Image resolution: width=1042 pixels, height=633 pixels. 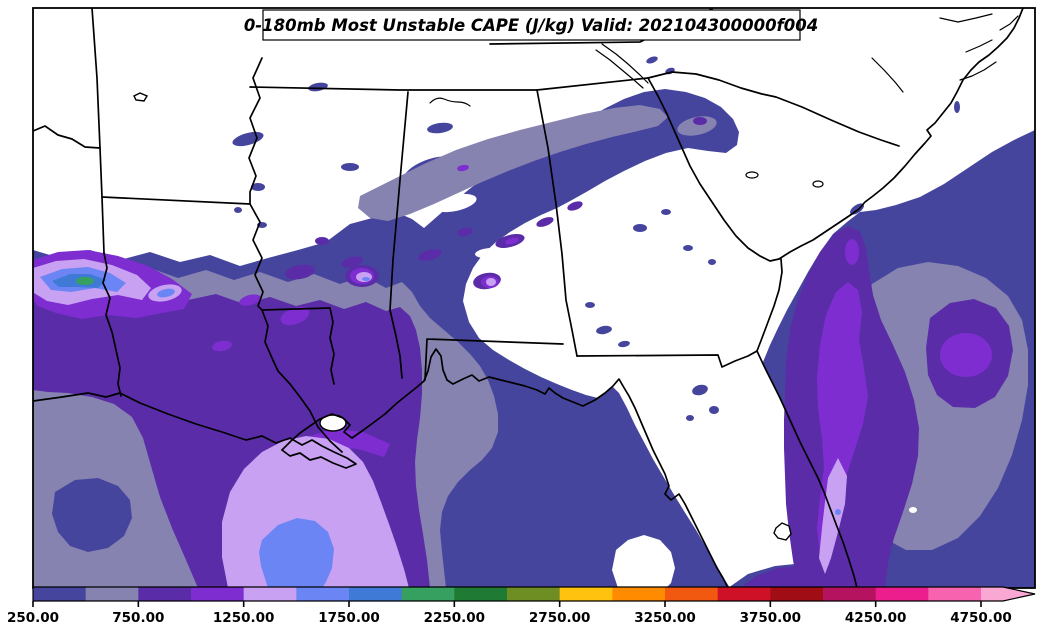 I want to click on border-ms-al, so click(x=399, y=235).